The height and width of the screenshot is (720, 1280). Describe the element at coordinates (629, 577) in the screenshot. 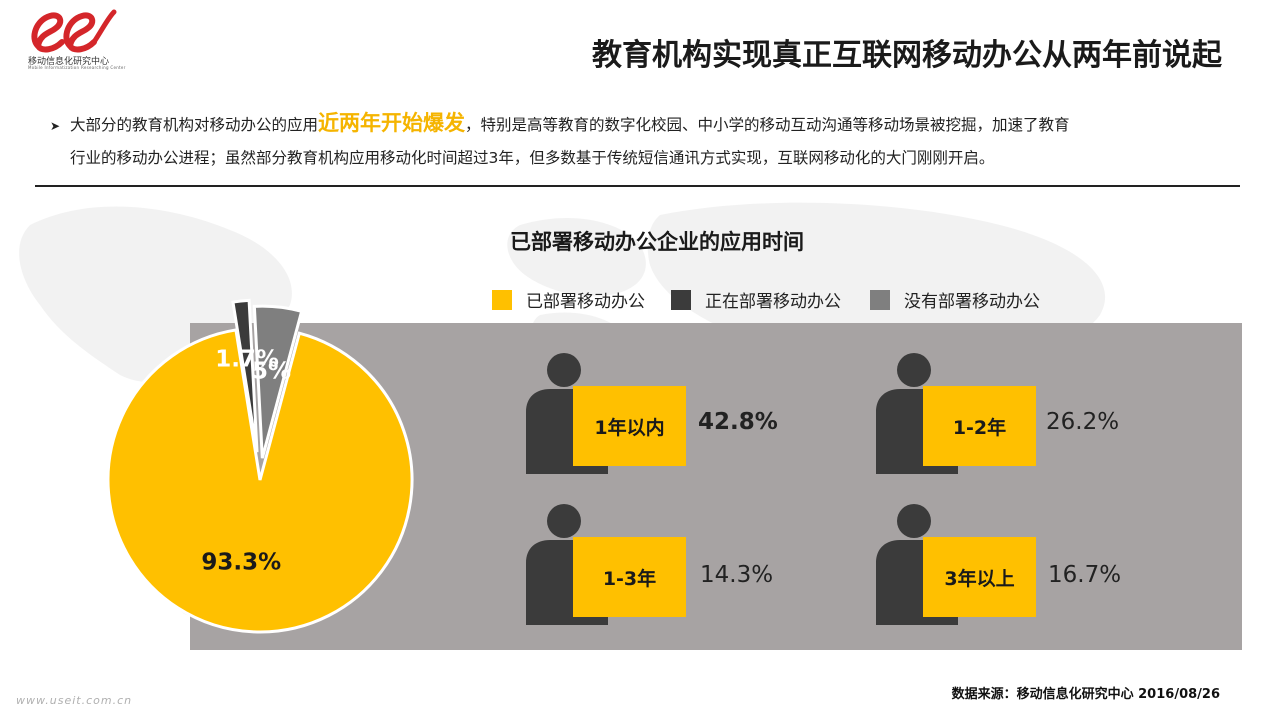

I see `duration-label: 1-3年` at that location.